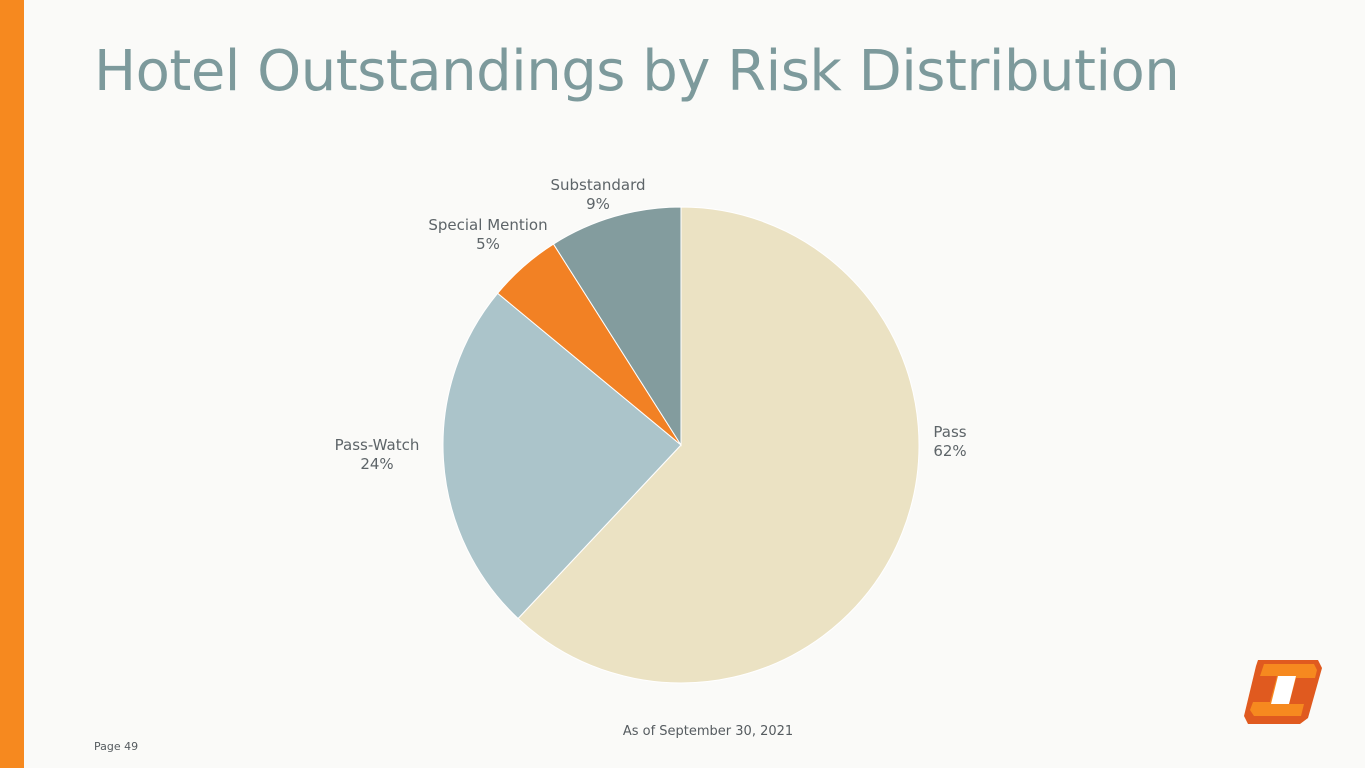 This screenshot has width=1365, height=768. Describe the element at coordinates (598, 204) in the screenshot. I see `slice-percent-substandard: 9%` at that location.